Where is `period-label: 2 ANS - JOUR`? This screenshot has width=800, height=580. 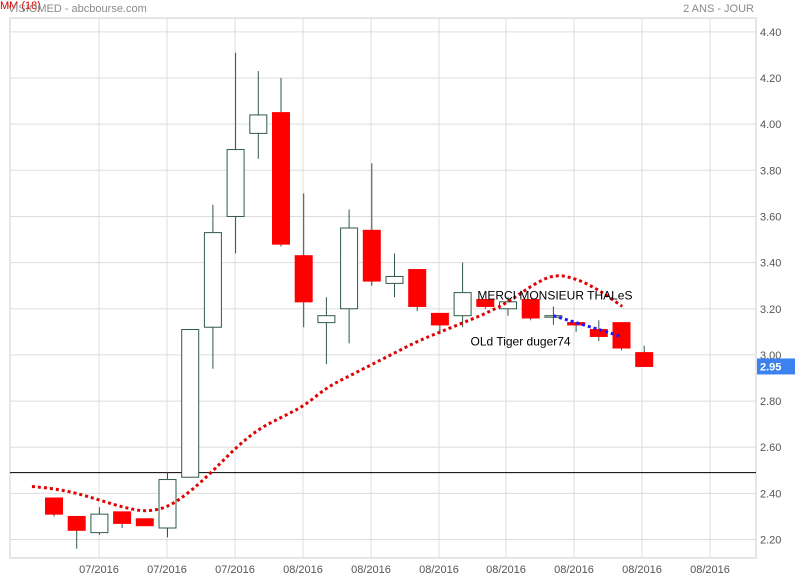 period-label: 2 ANS - JOUR is located at coordinates (718, 9).